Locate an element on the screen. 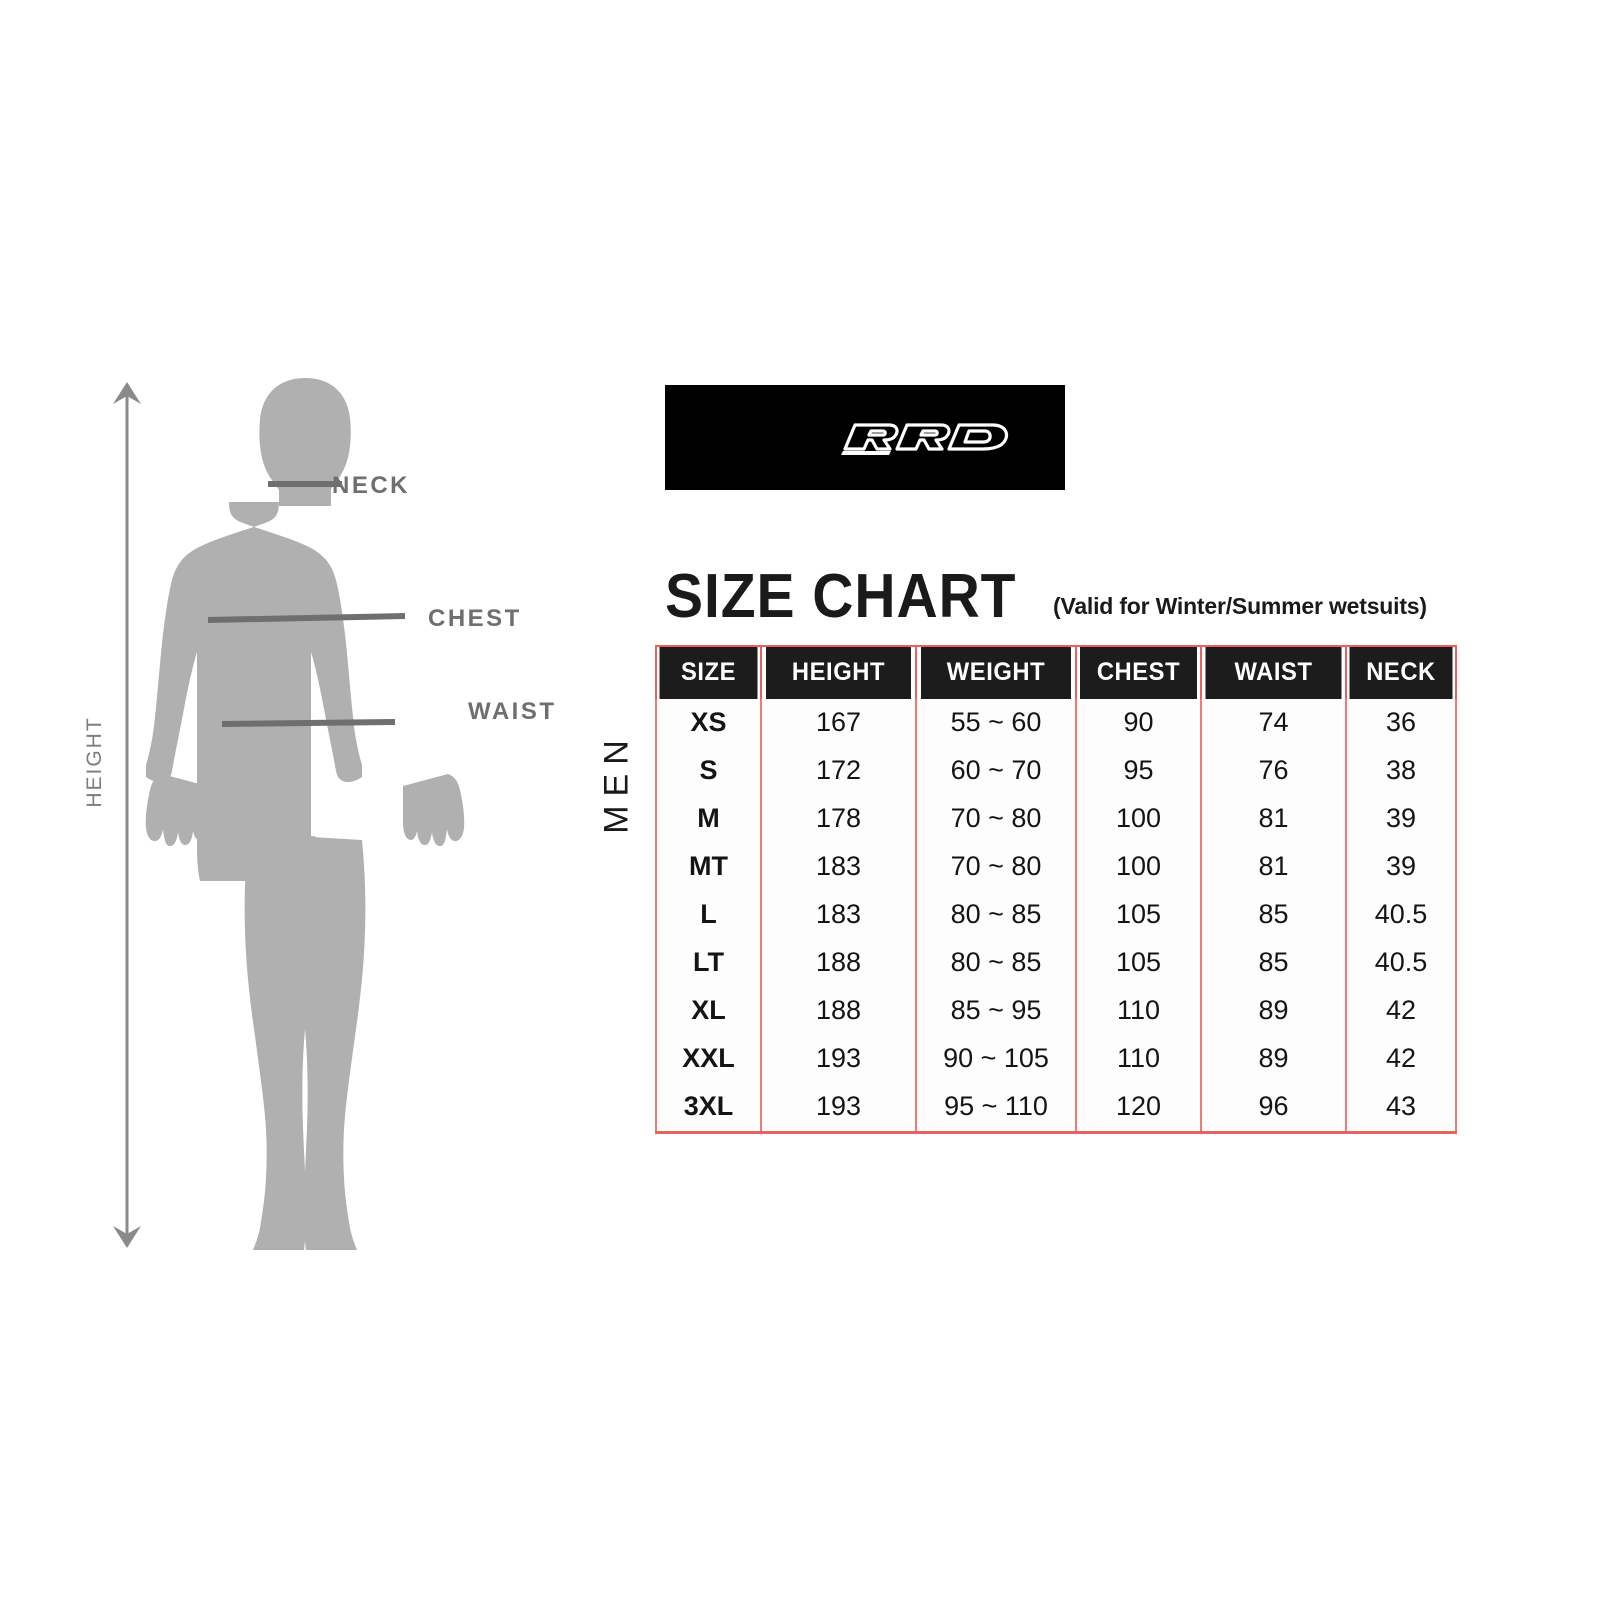 The width and height of the screenshot is (1600, 1600). table-row: M 178 70 ~ 80 100 81 39 is located at coordinates (1056, 818).